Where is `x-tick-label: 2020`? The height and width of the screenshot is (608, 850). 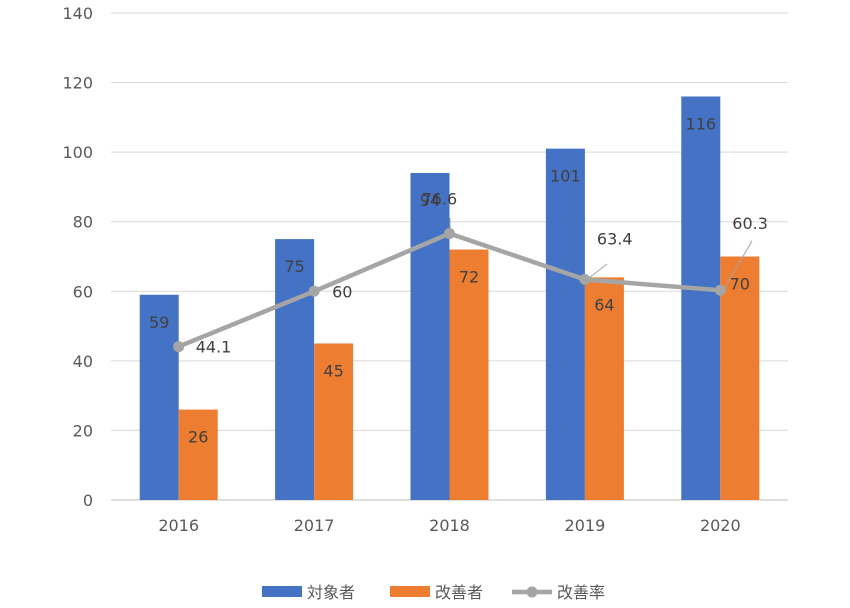 x-tick-label: 2020 is located at coordinates (720, 525).